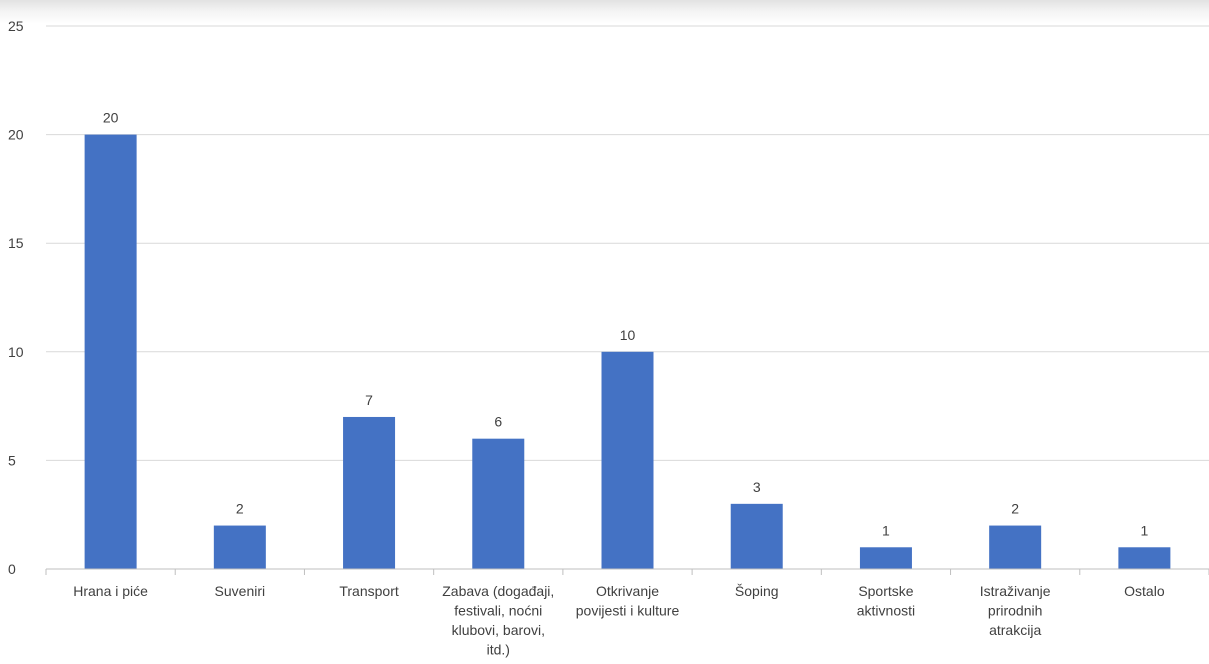 Image resolution: width=1209 pixels, height=664 pixels. What do you see at coordinates (12, 460) in the screenshot?
I see `y-tick-label: 5` at bounding box center [12, 460].